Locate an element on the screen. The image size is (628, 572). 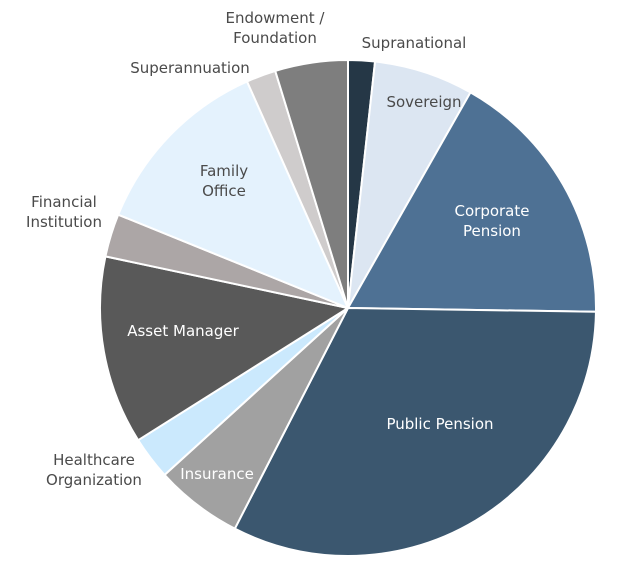
slice-label-insurance: Insurance is located at coordinates (217, 474).